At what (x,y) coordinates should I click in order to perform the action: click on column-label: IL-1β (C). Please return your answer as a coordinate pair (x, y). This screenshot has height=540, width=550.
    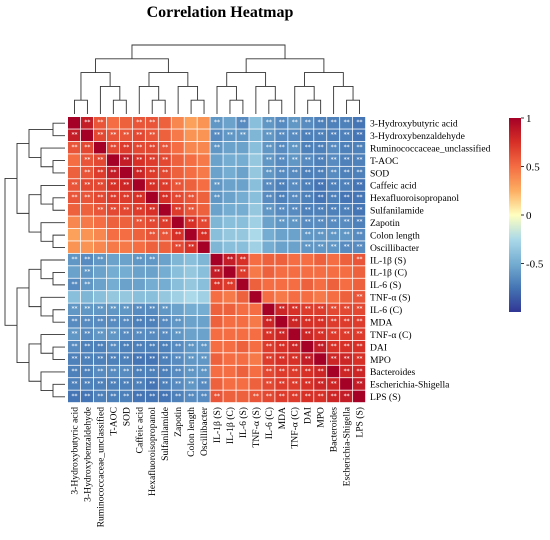
    Looking at the image, I should click on (230, 425).